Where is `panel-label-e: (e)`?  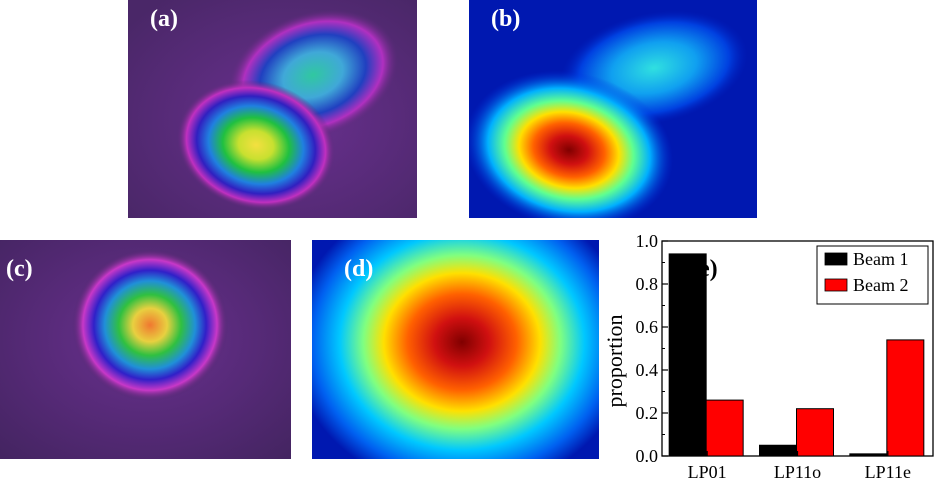
panel-label-e: (e) is located at coordinates (704, 269).